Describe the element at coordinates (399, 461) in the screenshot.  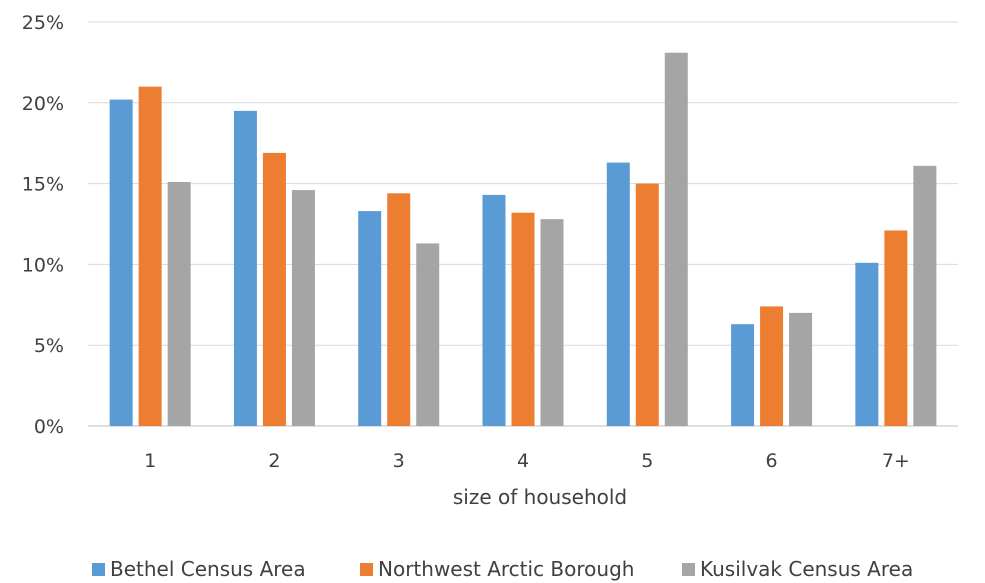
I see `x-tick-label: 3` at that location.